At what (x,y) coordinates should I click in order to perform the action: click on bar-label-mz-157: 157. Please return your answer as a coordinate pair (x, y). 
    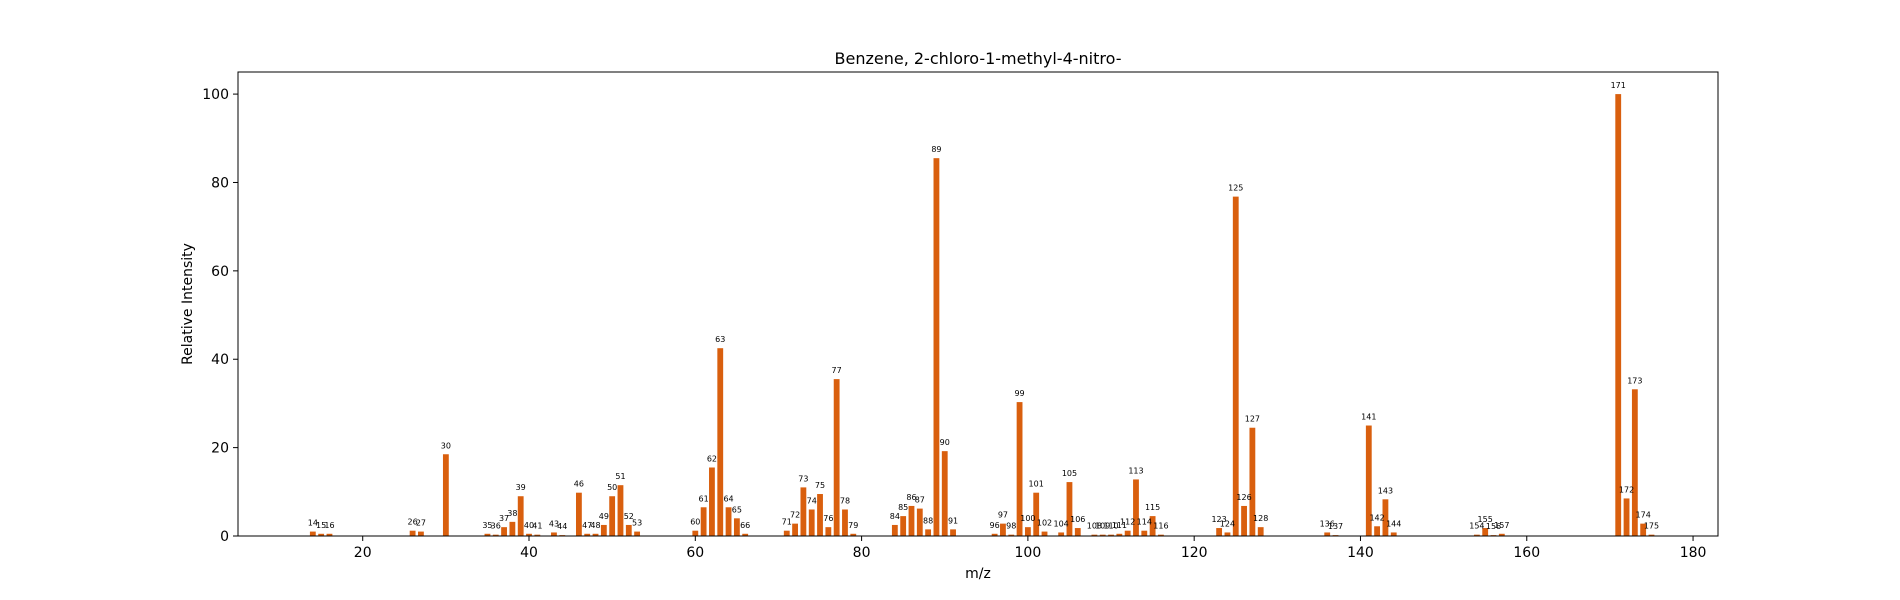
    Looking at the image, I should click on (1501, 525).